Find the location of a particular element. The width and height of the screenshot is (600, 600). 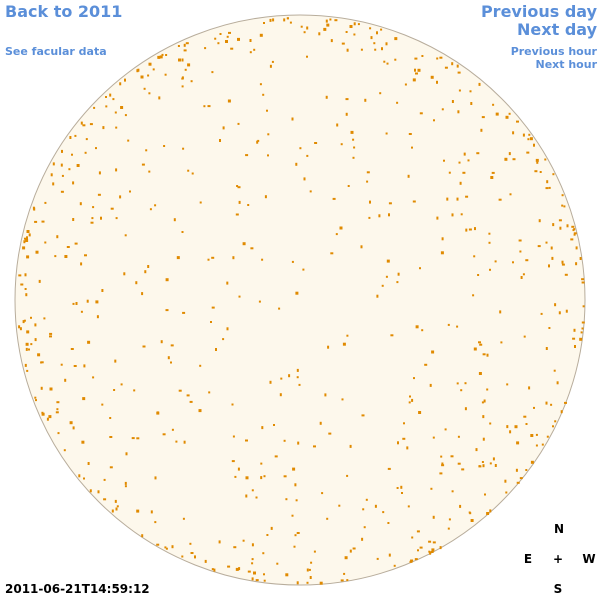

prev-hour-link: Previous hour is located at coordinates (553, 51).